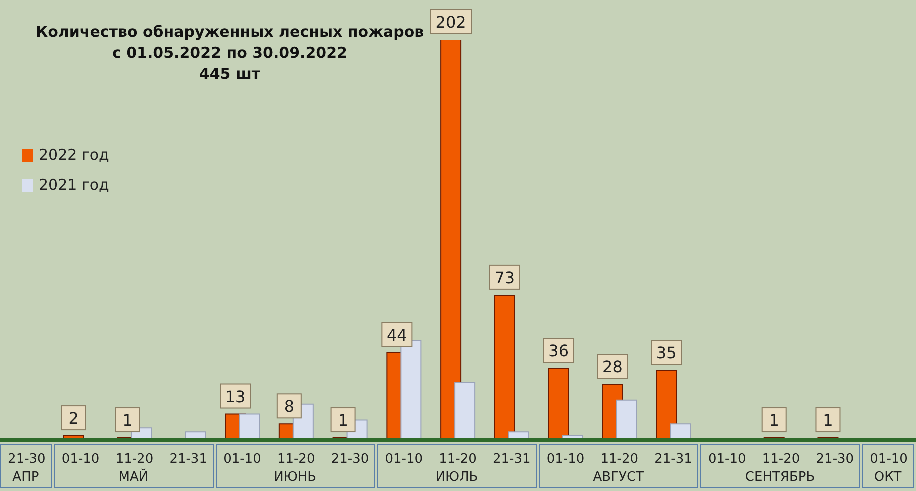  I want to click on text: МАЙ, so click(134, 477).